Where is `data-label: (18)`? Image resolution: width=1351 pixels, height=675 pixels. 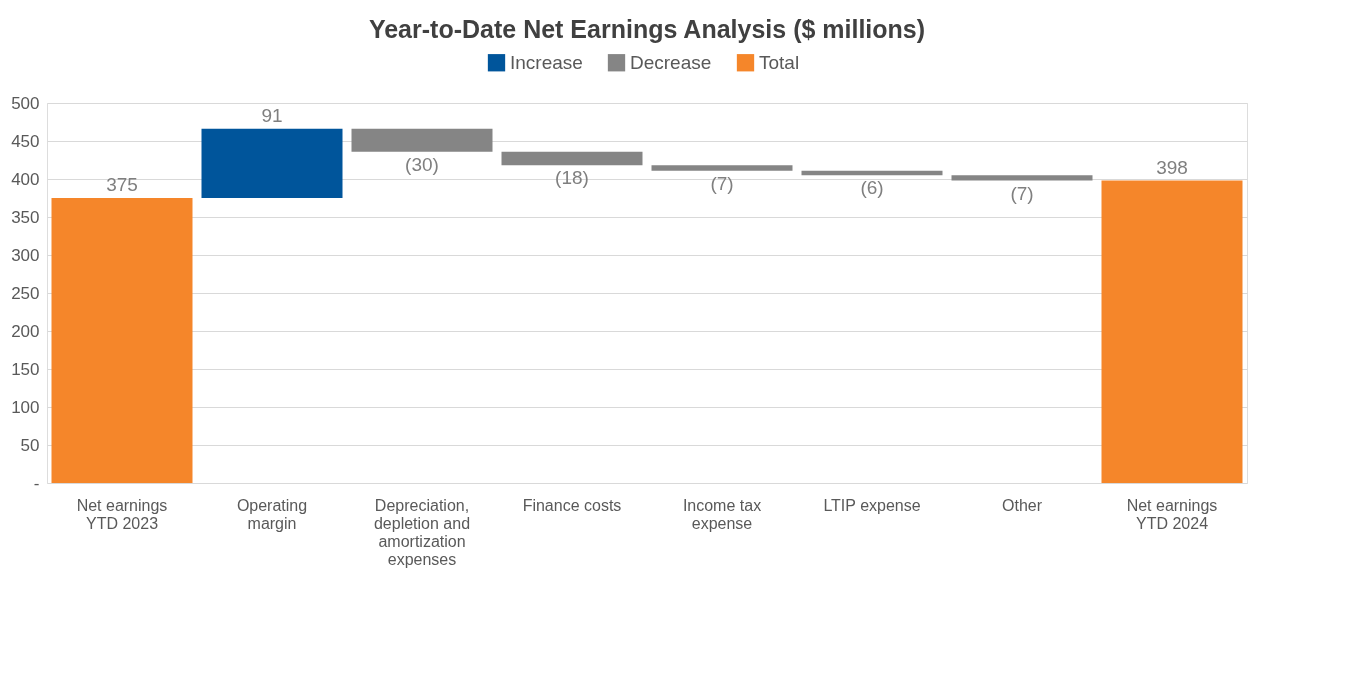 data-label: (18) is located at coordinates (572, 178).